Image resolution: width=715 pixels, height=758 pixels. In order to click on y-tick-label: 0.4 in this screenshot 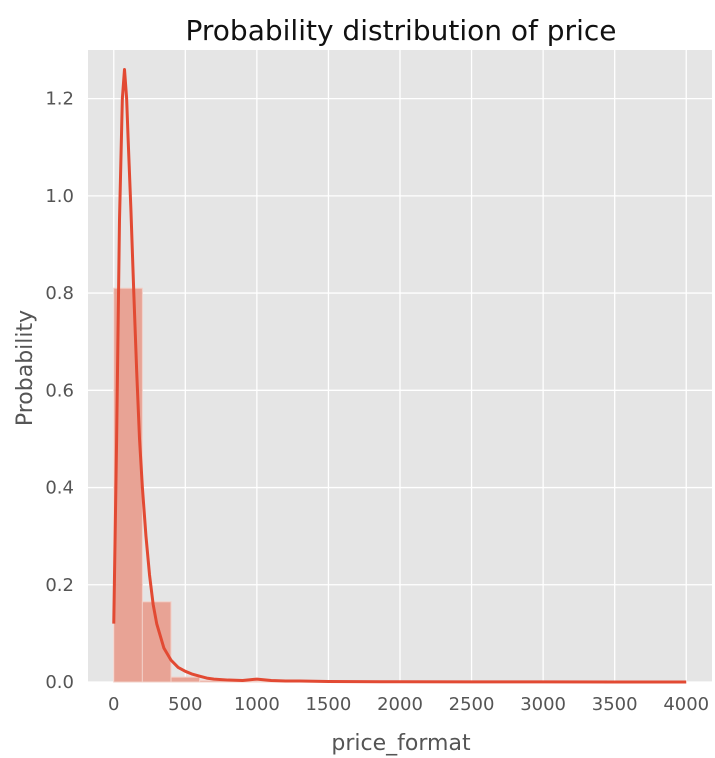, I will do `click(59, 488)`.